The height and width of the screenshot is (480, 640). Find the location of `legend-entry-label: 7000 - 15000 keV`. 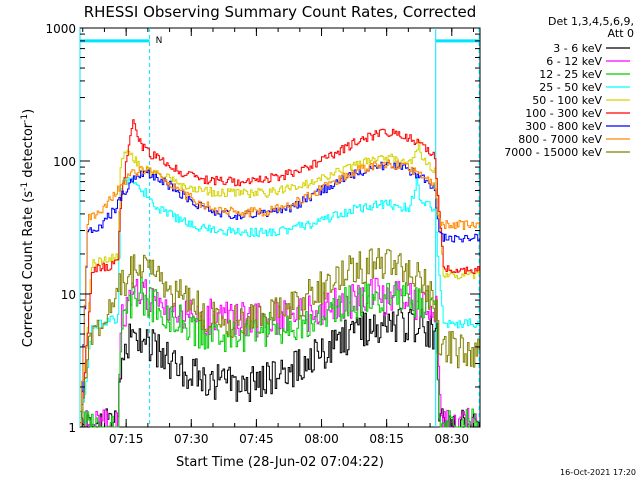

legend-entry-label: 7000 - 15000 keV is located at coordinates (553, 152).